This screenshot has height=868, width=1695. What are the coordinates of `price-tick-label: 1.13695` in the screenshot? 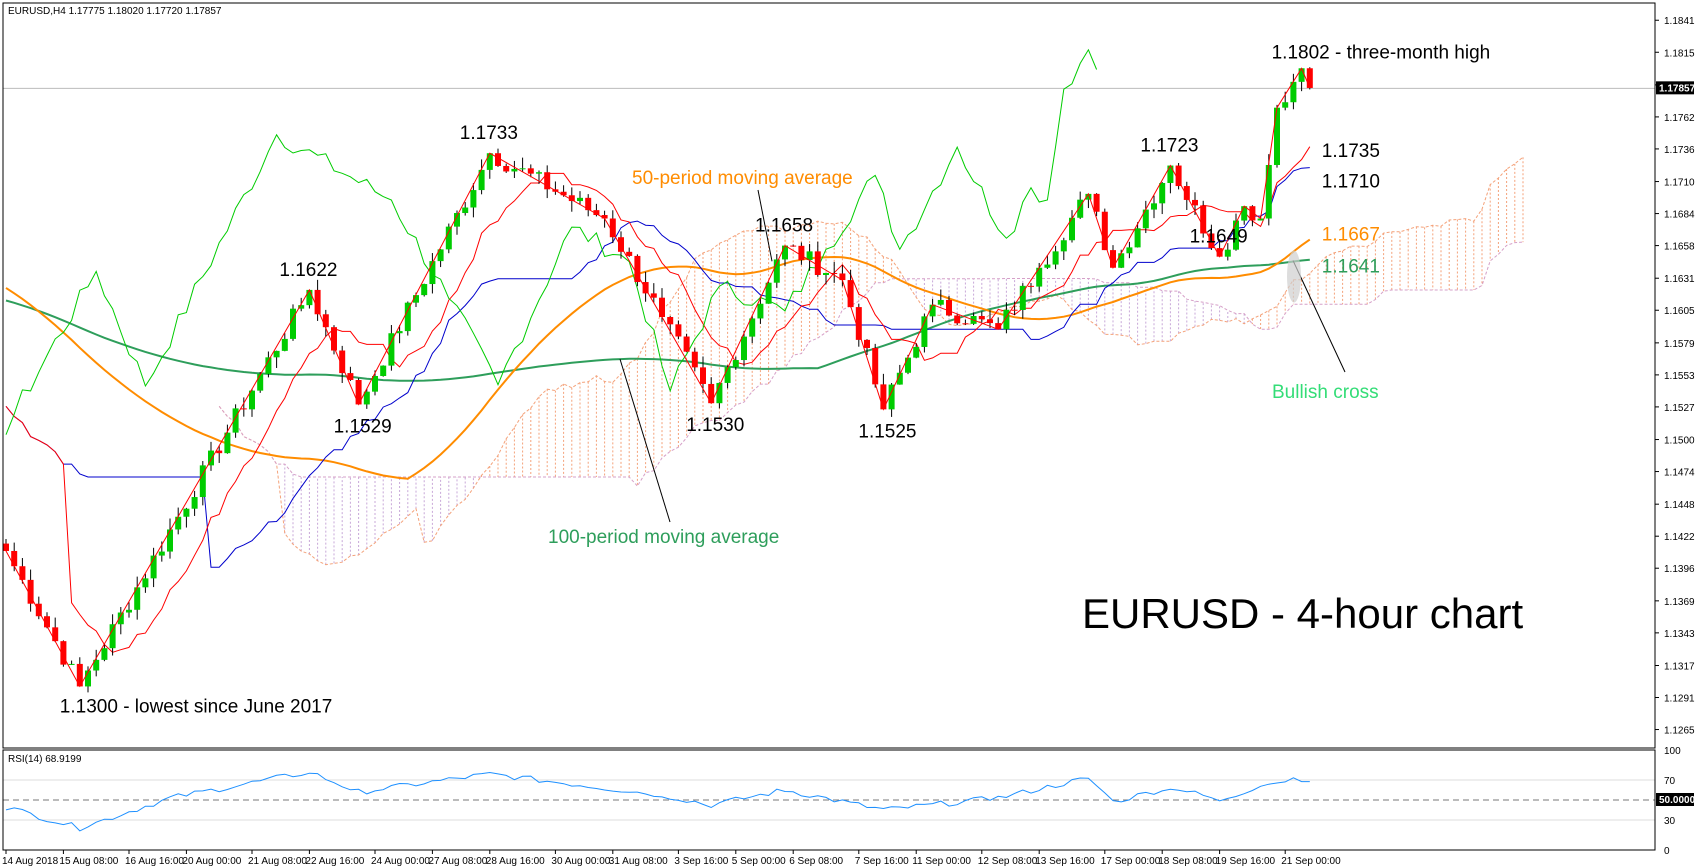 It's located at (1679, 602).